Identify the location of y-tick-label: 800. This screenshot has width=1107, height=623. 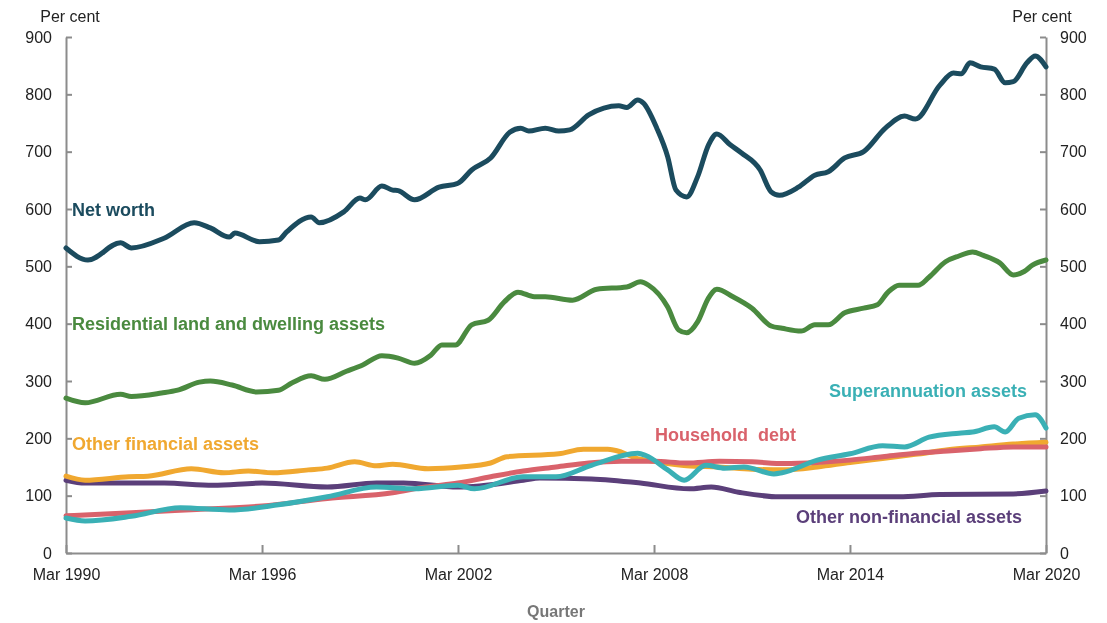
(39, 94).